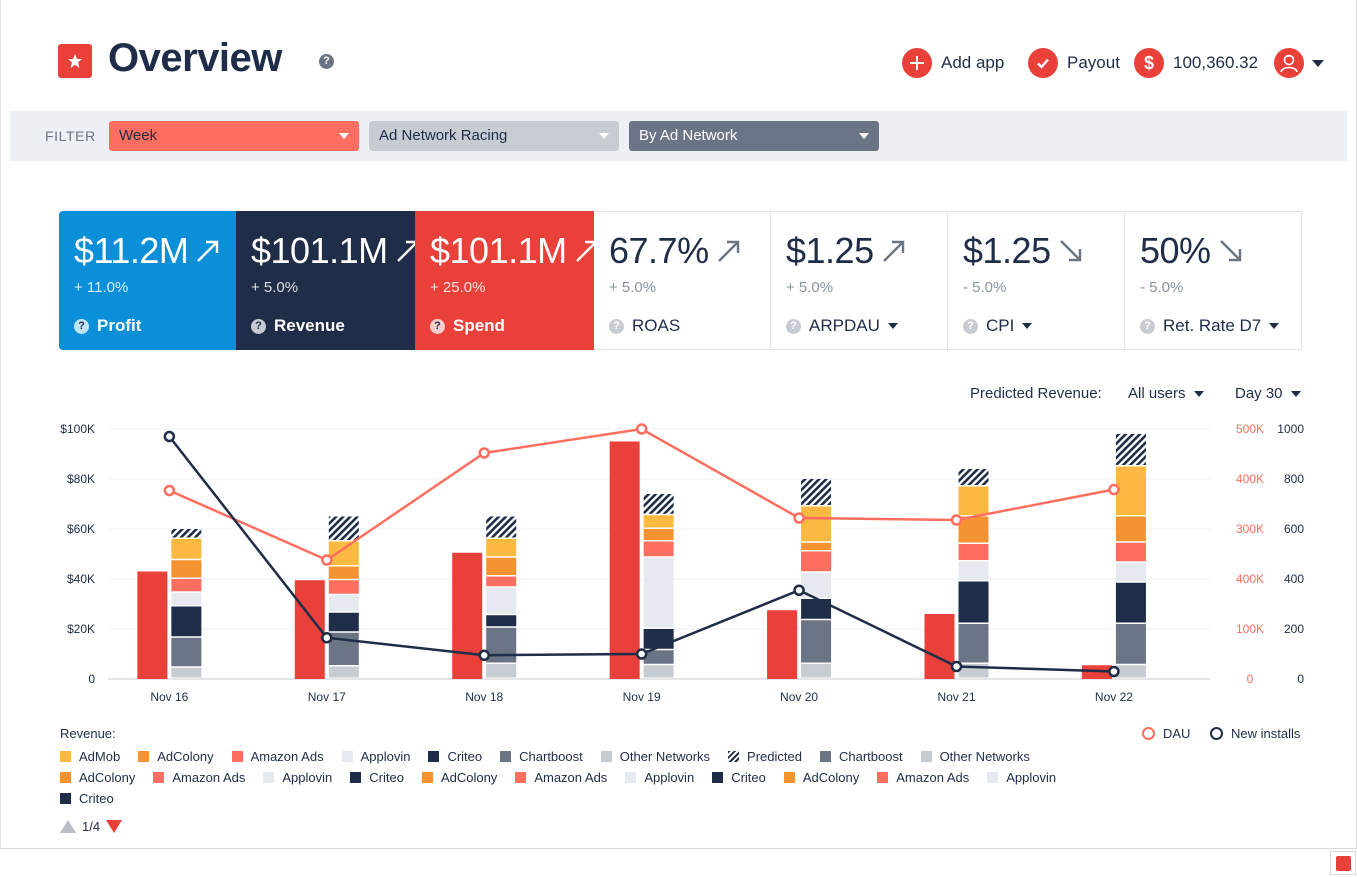 This screenshot has width=1357, height=877. I want to click on legend-label: AdMob, so click(100, 756).